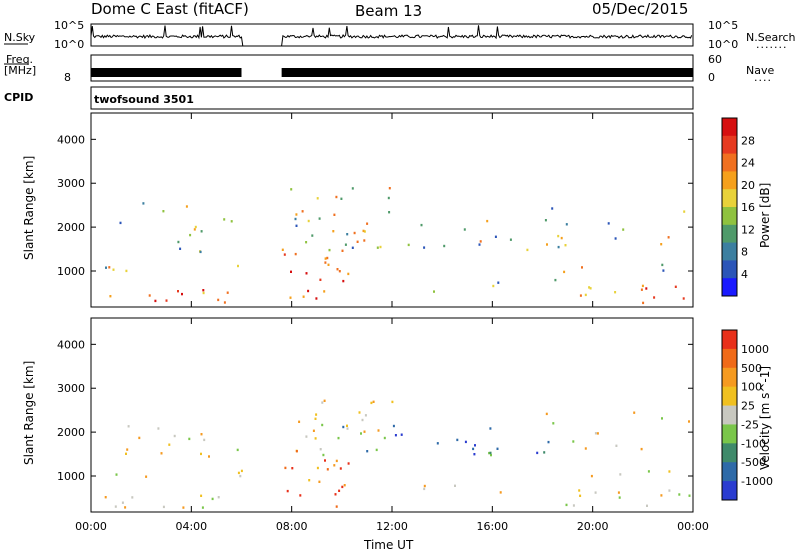 The height and width of the screenshot is (554, 800). Describe the element at coordinates (20, 70) in the screenshot. I see `freq-unit: [MHz]` at that location.